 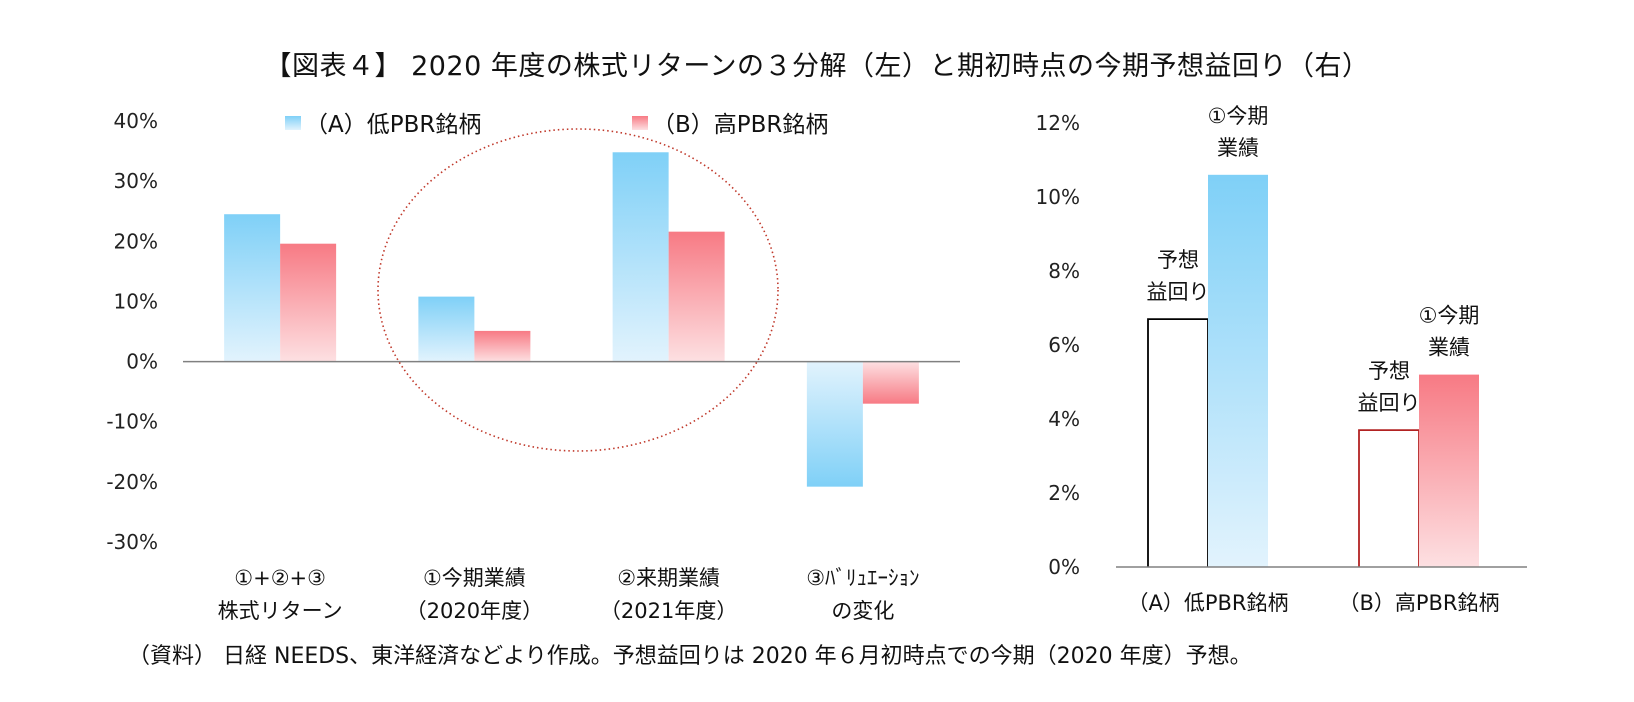 I want to click on y-tick-label: 4%, so click(x=1064, y=419).